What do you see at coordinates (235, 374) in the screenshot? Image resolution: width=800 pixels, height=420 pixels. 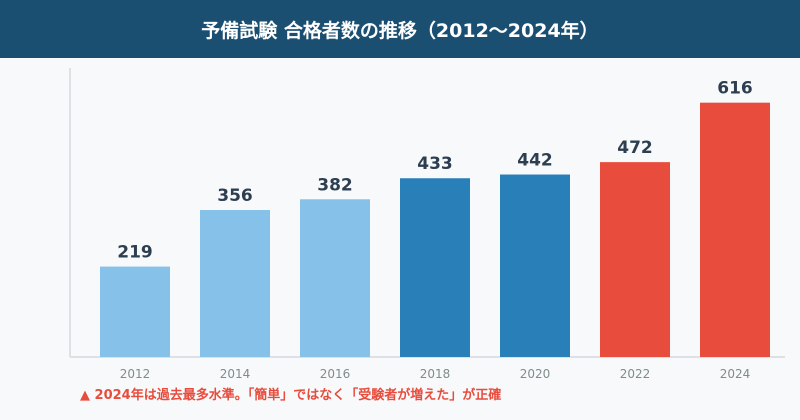 I see `x-tick-label-2014: 2014` at bounding box center [235, 374].